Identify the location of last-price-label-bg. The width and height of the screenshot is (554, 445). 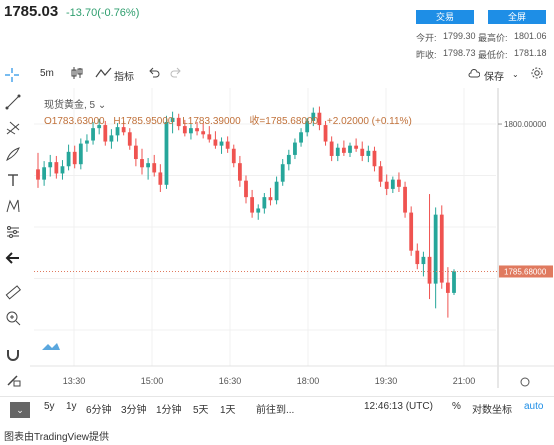
(526, 271).